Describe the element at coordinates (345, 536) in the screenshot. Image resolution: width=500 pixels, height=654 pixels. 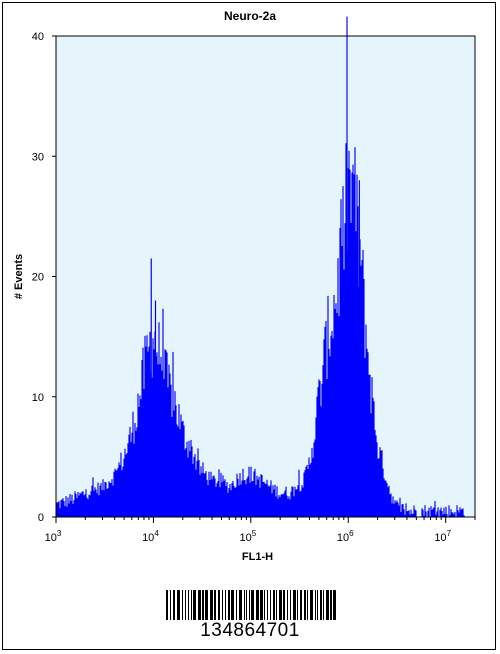
I see `x-tick-label: 10⁶` at that location.